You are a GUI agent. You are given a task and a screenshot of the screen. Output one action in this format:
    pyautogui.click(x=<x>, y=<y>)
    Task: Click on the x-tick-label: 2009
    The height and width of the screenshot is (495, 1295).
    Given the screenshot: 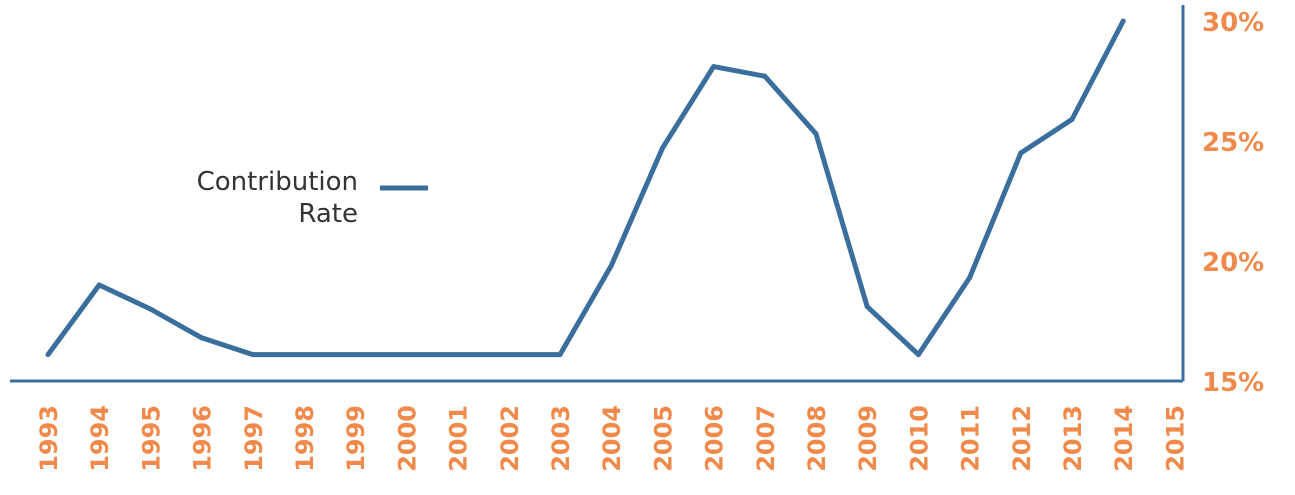 What is the action you would take?
    pyautogui.click(x=868, y=438)
    